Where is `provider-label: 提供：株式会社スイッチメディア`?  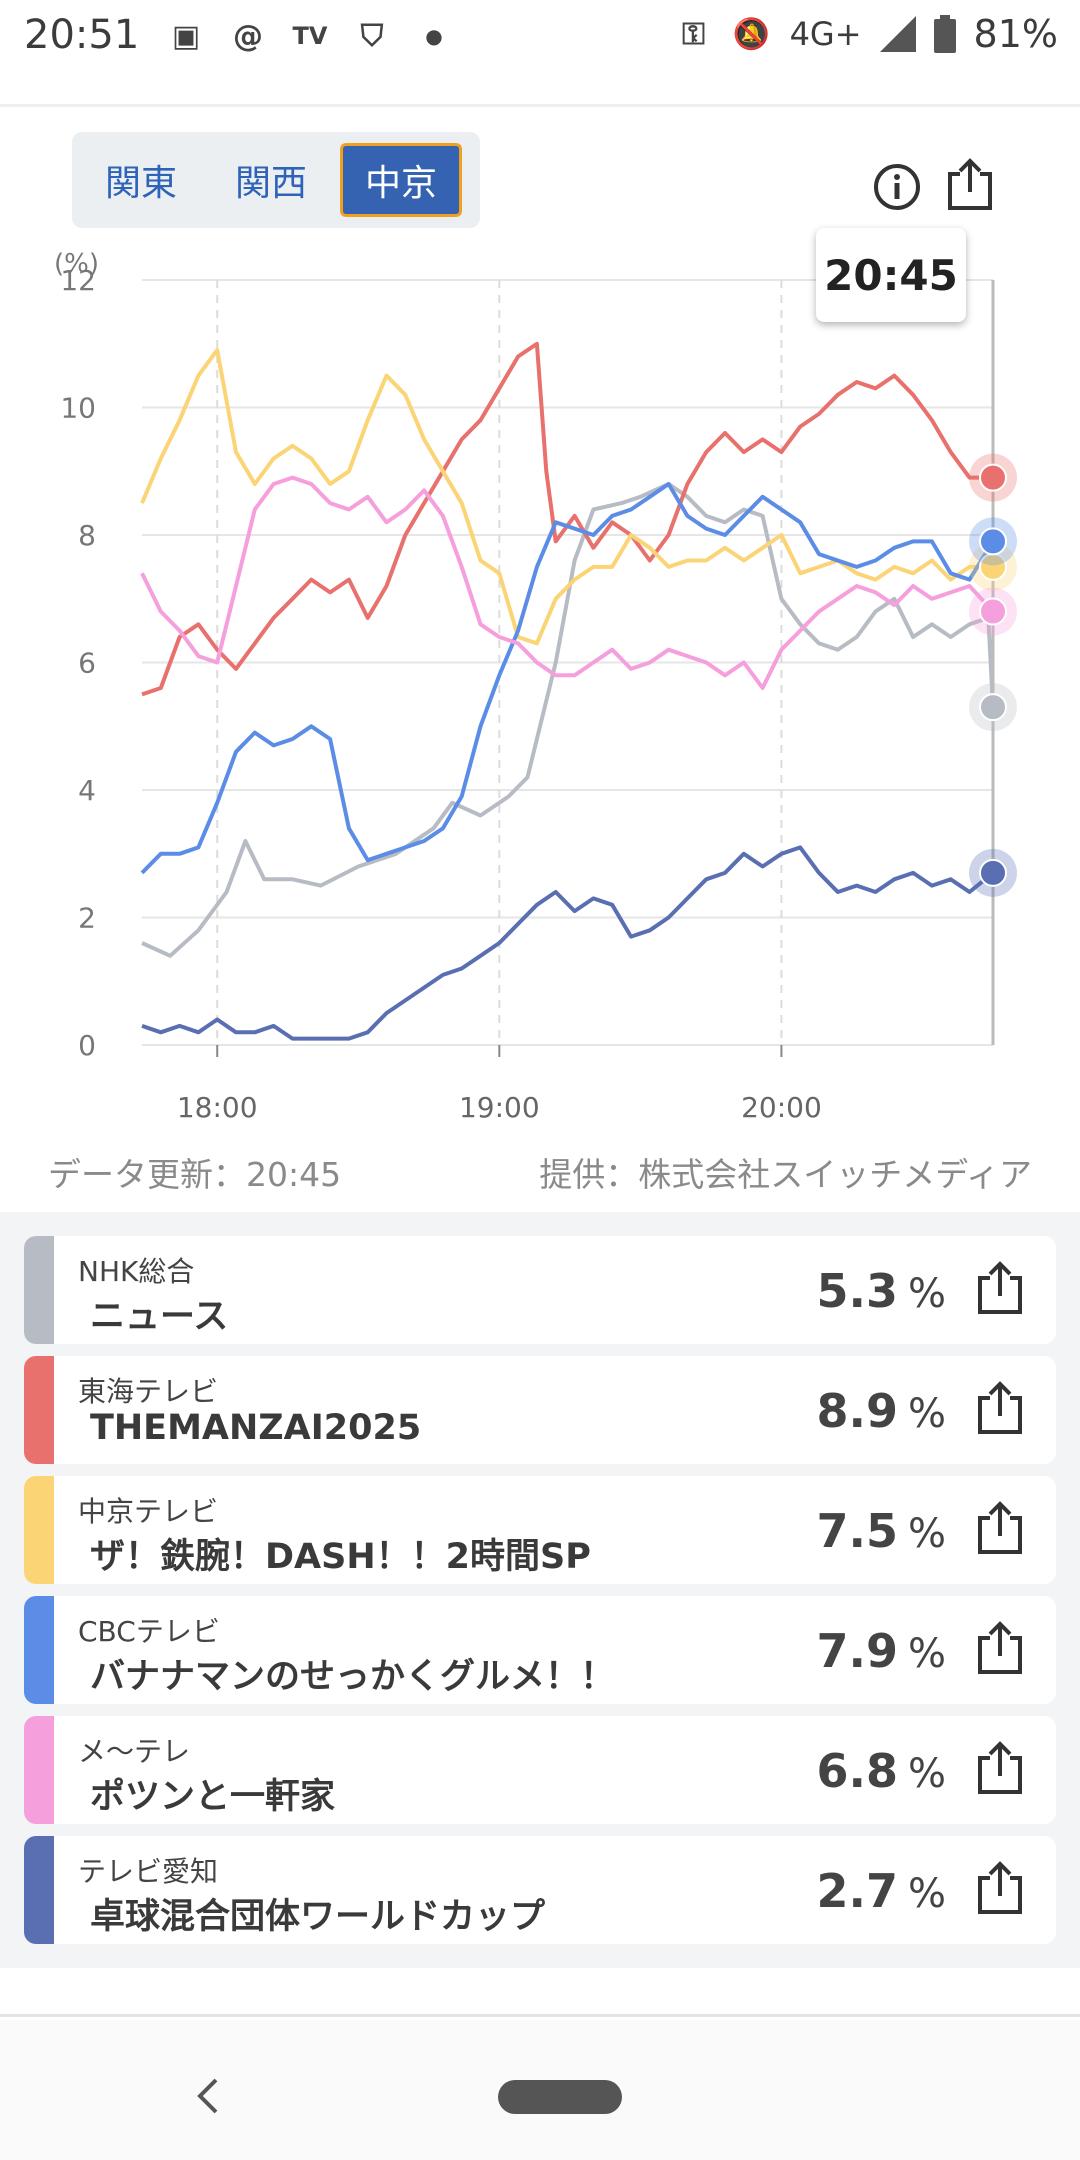
provider-label: 提供：株式会社スイッチメディア is located at coordinates (785, 1174).